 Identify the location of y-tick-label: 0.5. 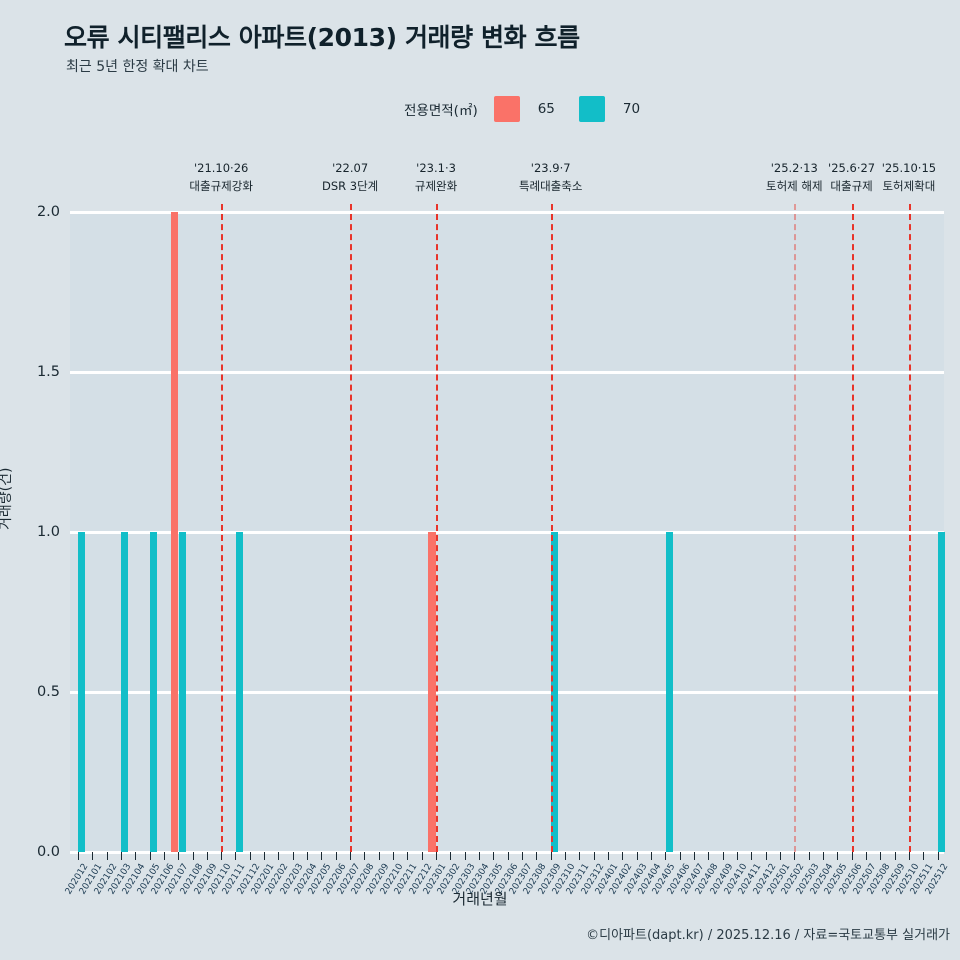
(48, 692).